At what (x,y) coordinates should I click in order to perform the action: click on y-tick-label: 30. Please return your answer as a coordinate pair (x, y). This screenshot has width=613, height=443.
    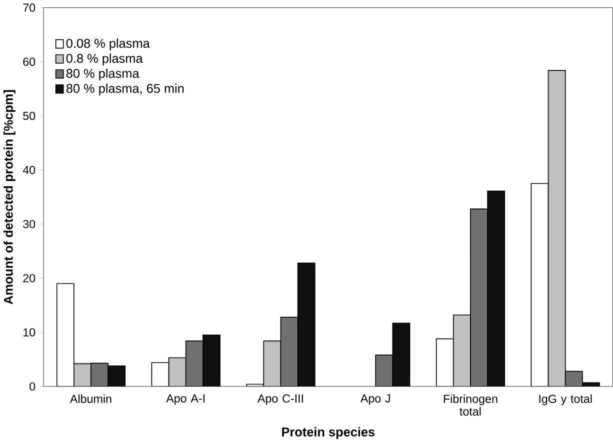
    Looking at the image, I should click on (29, 224).